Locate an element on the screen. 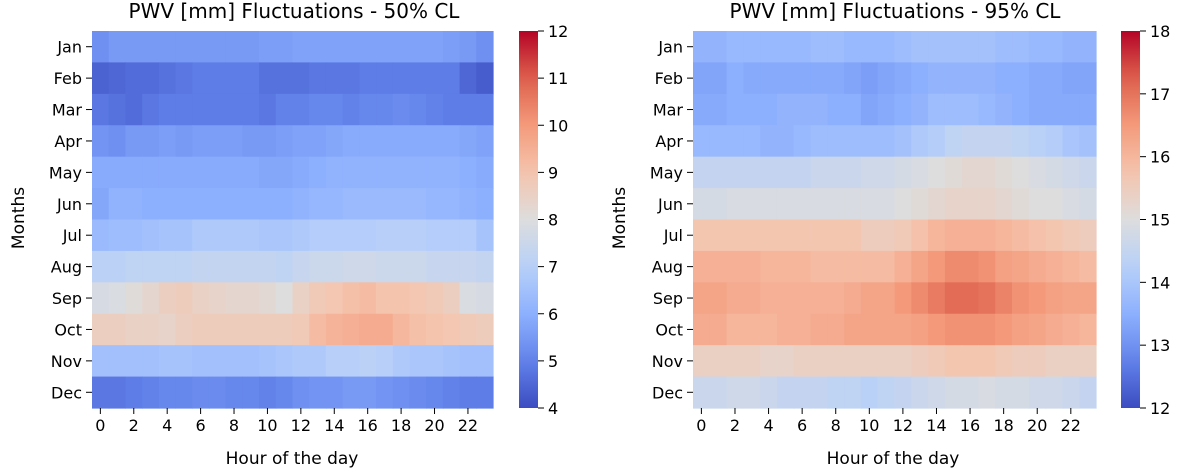 This screenshot has width=1193, height=474. y-tick-label: Jun is located at coordinates (69, 204).